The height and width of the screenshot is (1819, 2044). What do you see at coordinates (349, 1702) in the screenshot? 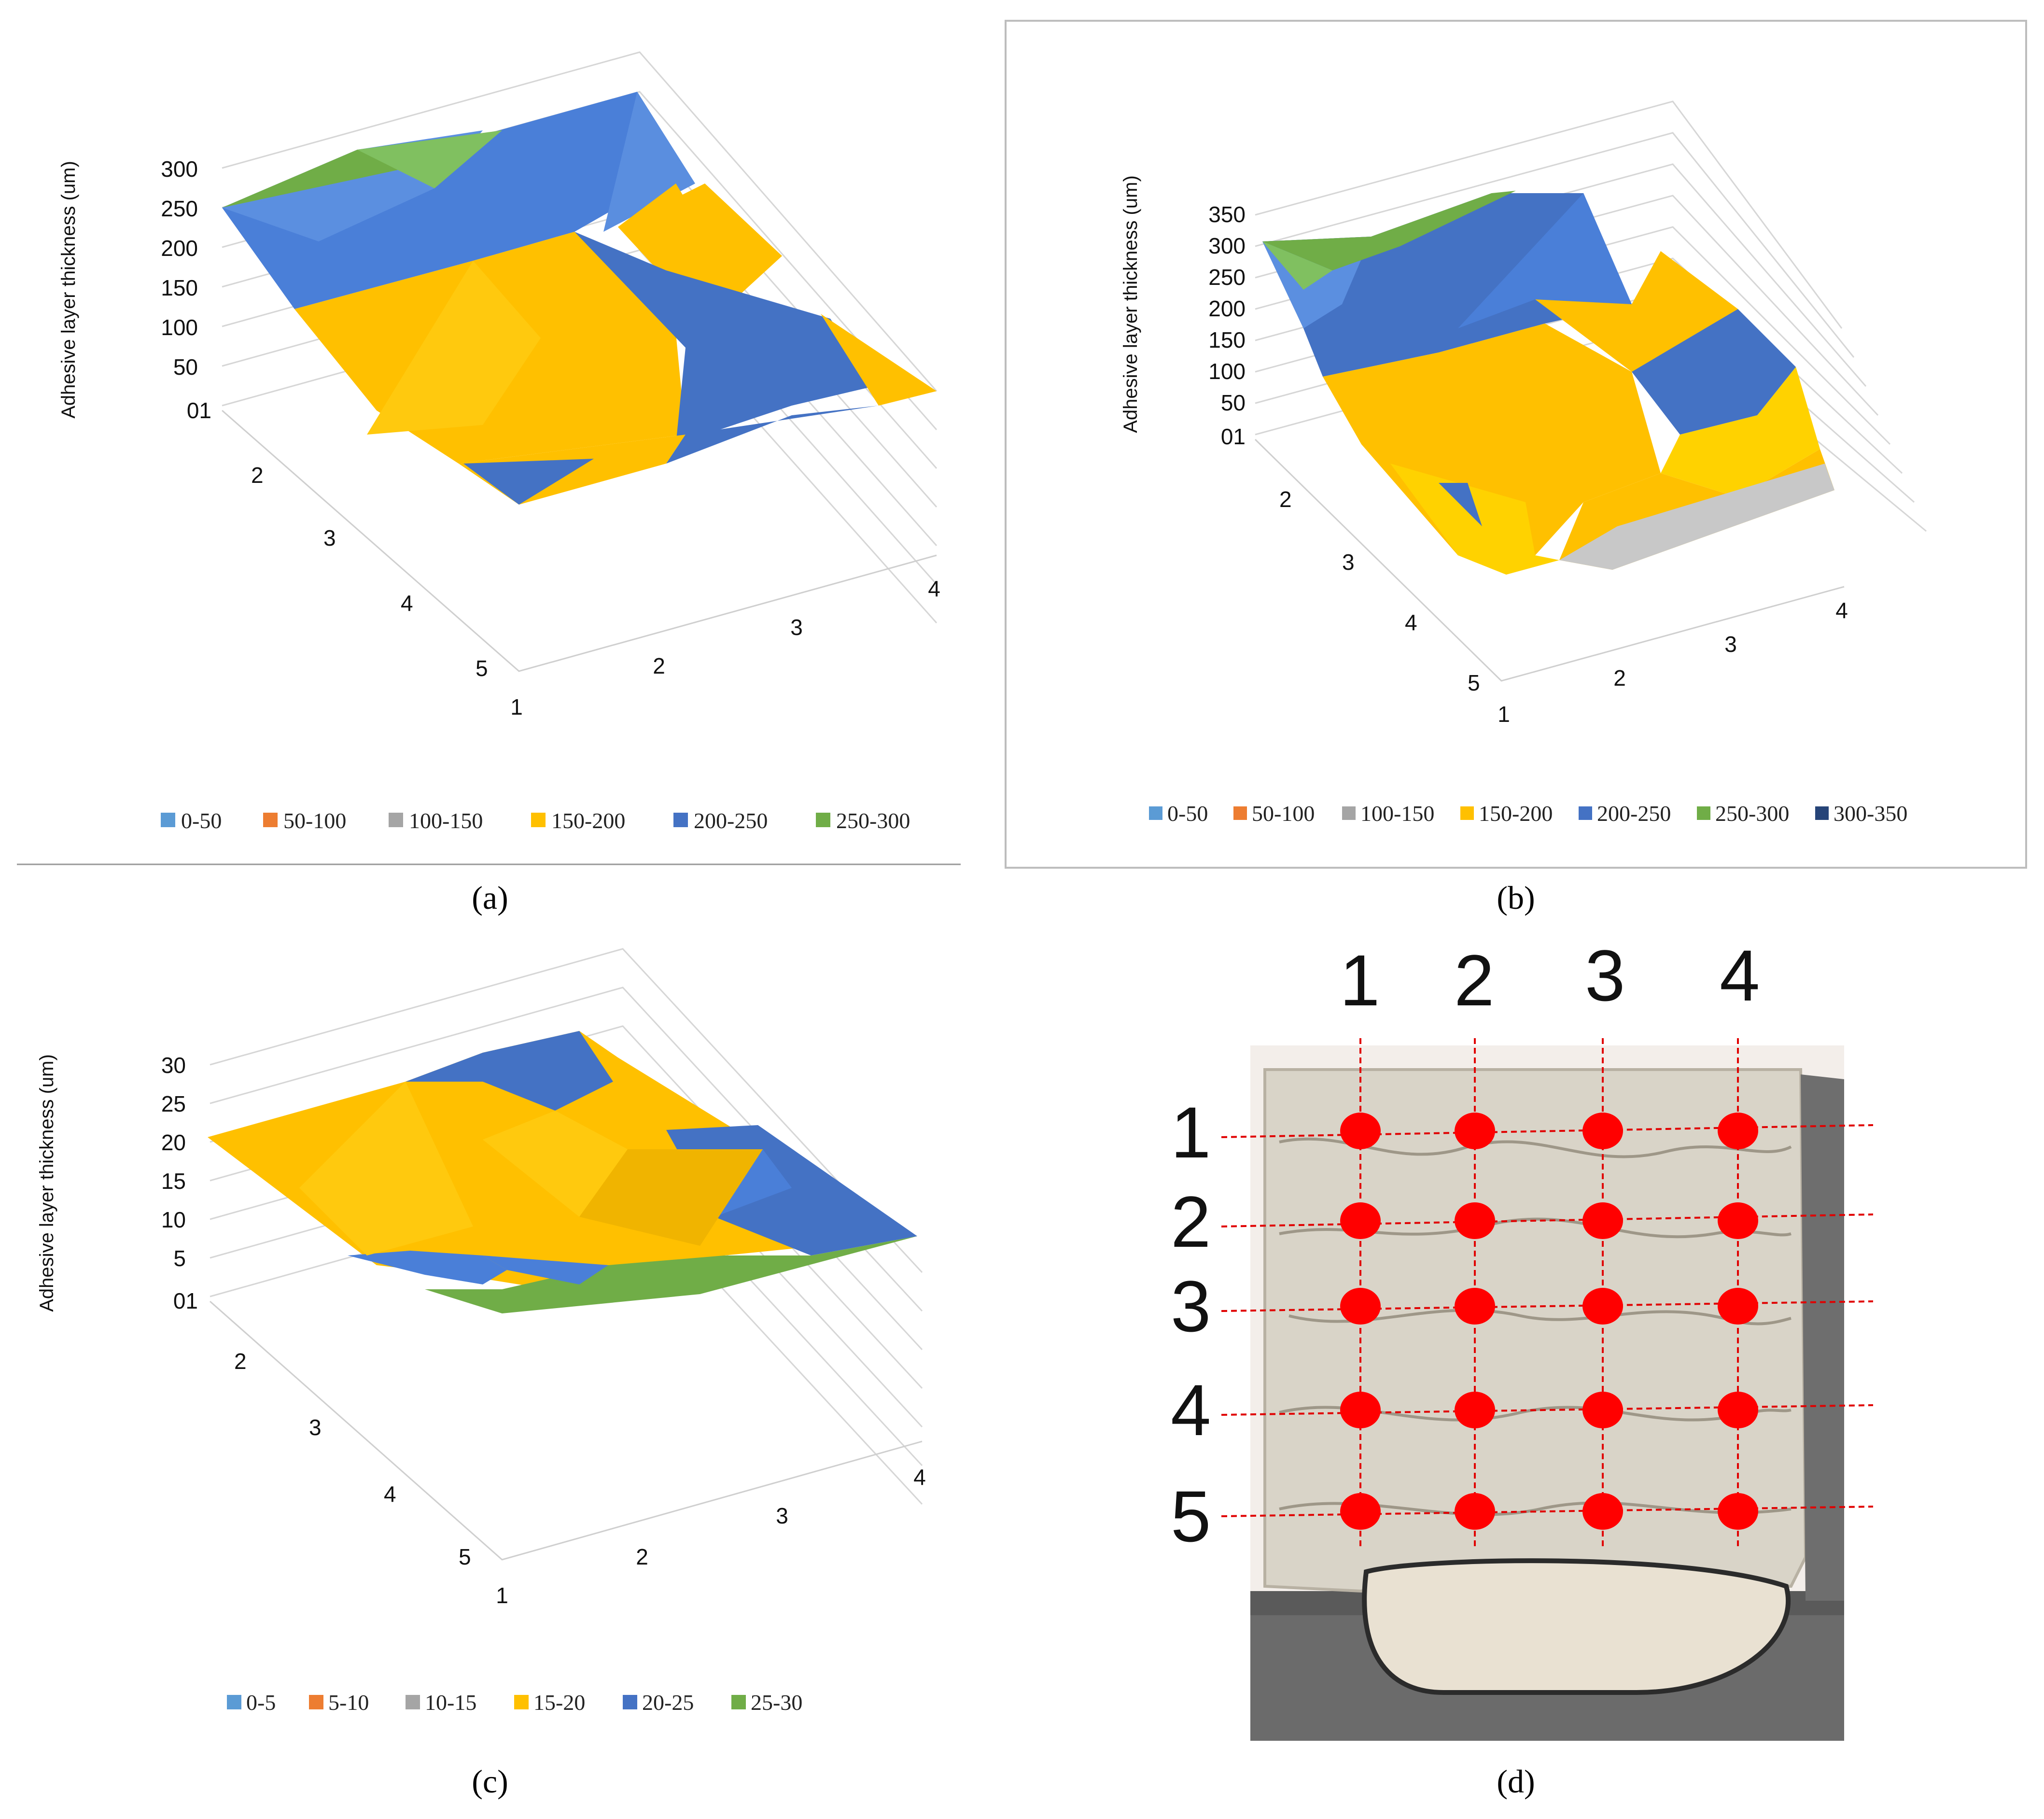
I see `legend-label: 5-10` at bounding box center [349, 1702].